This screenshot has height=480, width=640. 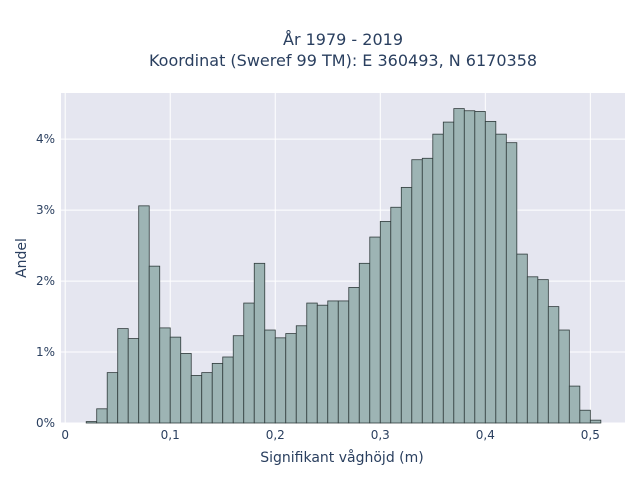 I want to click on y-tick-label: 4%, so click(x=45, y=139).